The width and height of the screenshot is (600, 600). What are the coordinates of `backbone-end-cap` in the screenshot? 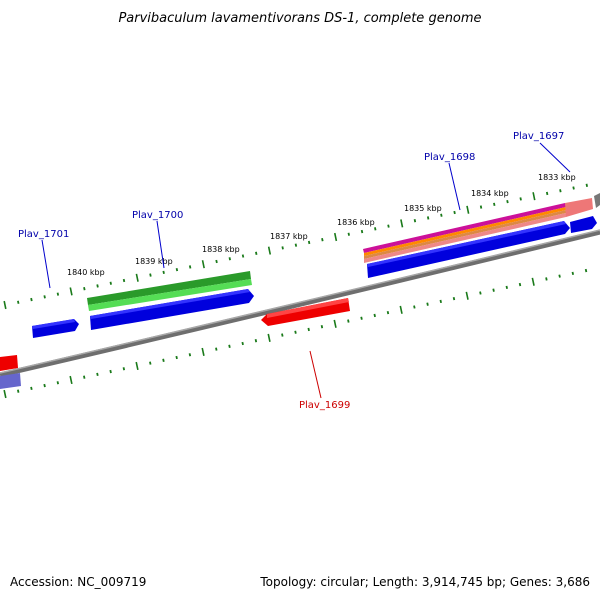 It's located at (597, 200).